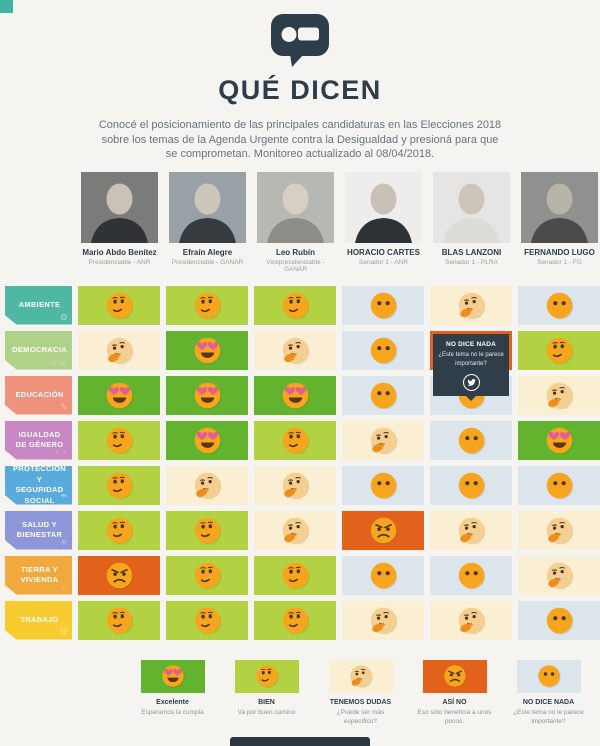  What do you see at coordinates (207, 262) in the screenshot?
I see `candidate-role: Presidenciable - GANAR` at bounding box center [207, 262].